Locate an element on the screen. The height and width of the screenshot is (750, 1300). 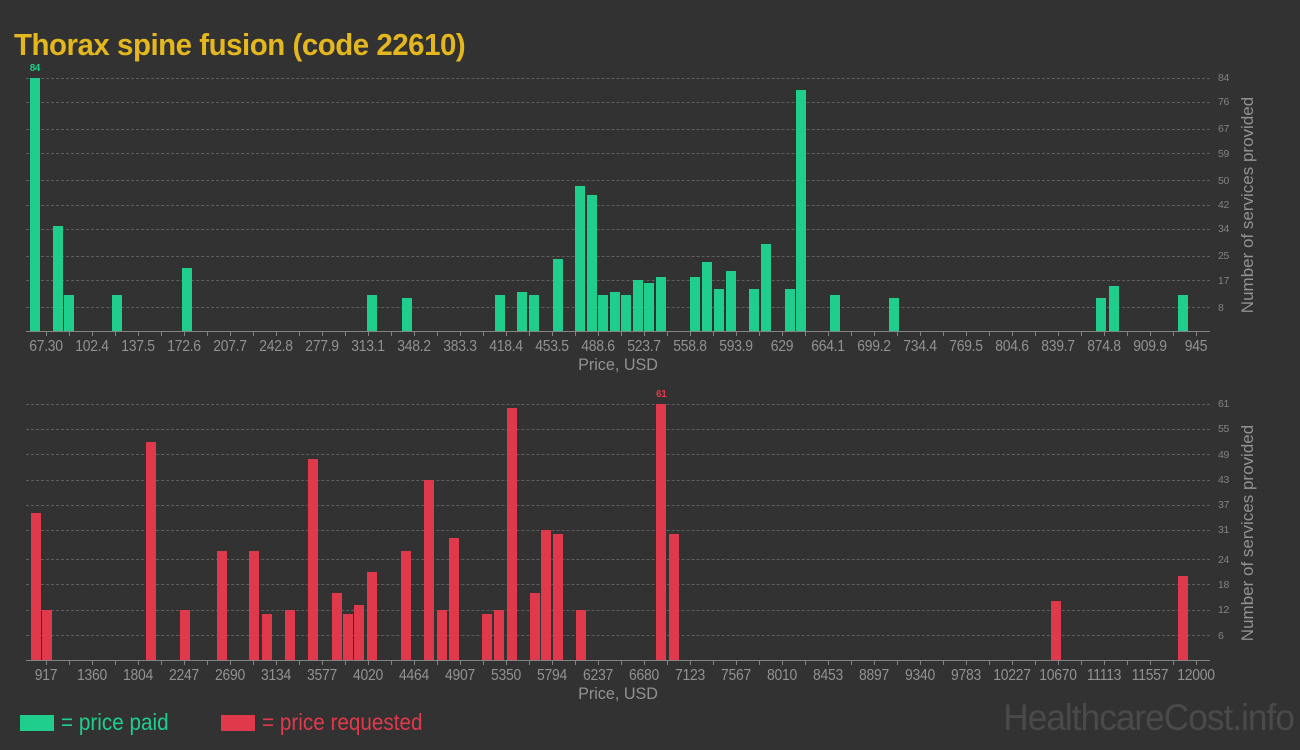
x-tick-label: 418.4 is located at coordinates (505, 346).